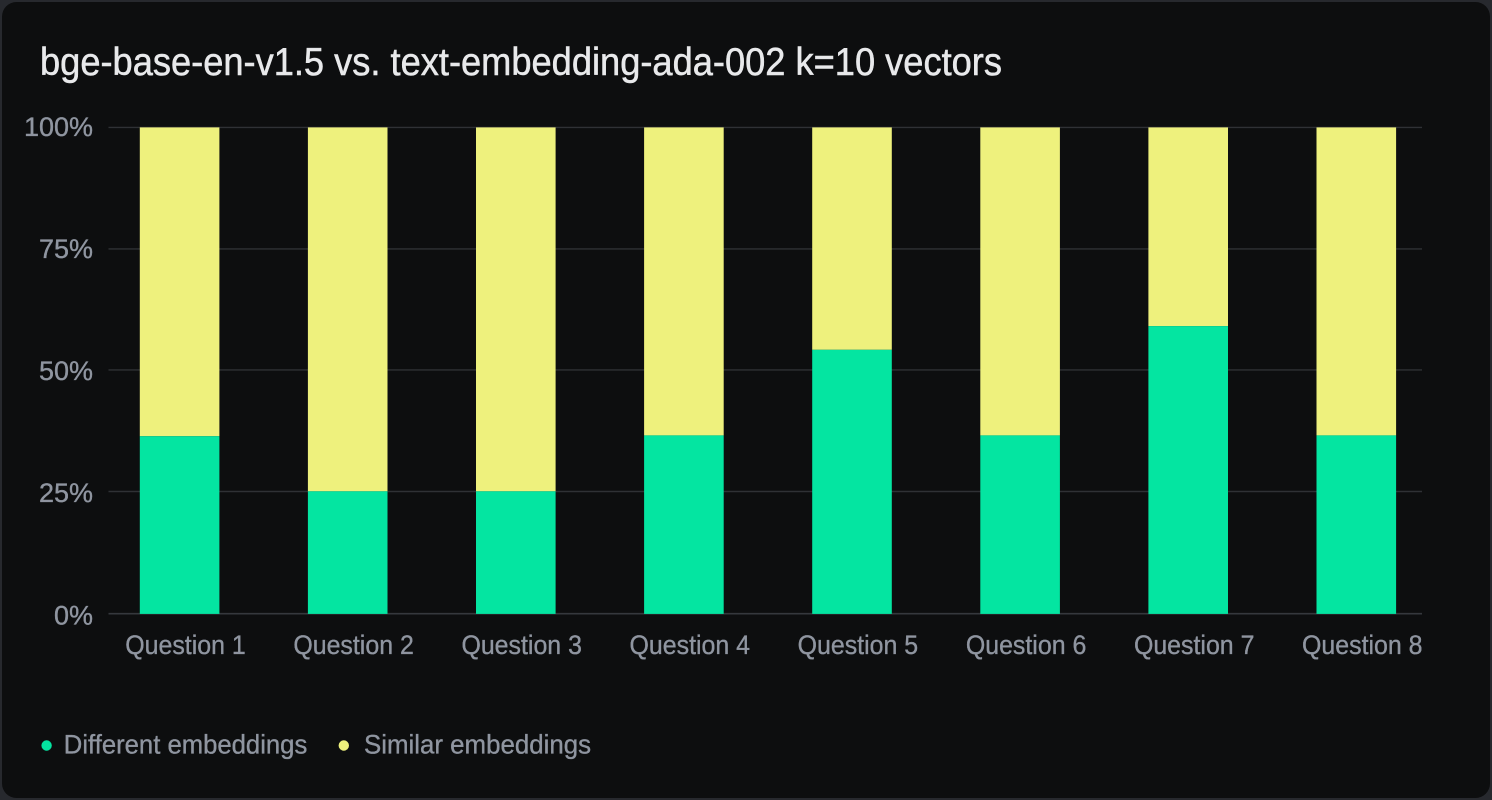 Image resolution: width=1492 pixels, height=800 pixels. I want to click on svg-text: 100%, so click(58, 127).